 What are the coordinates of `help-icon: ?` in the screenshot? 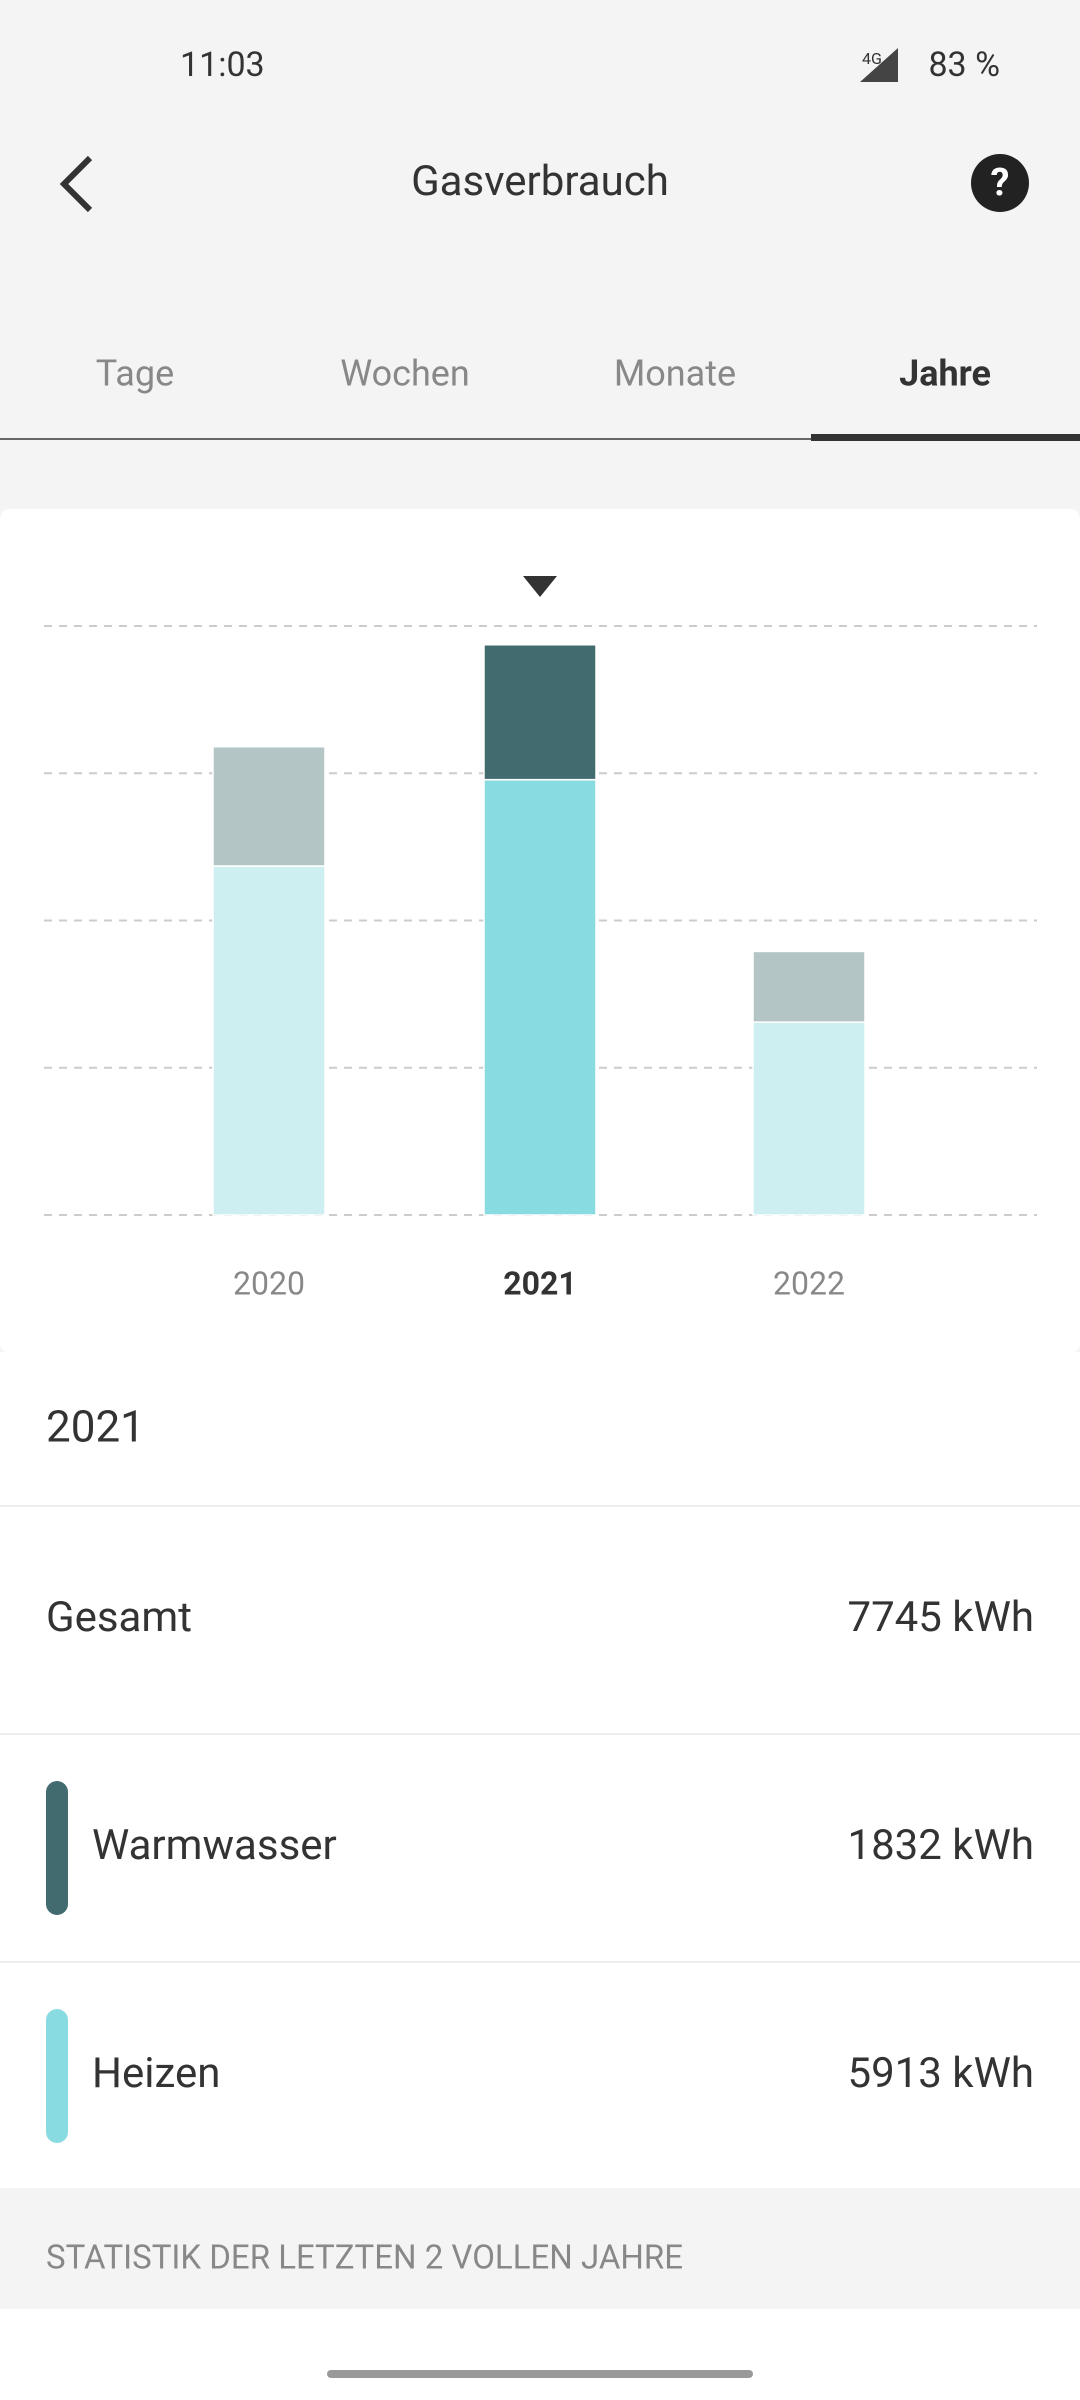 It's located at (1000, 183).